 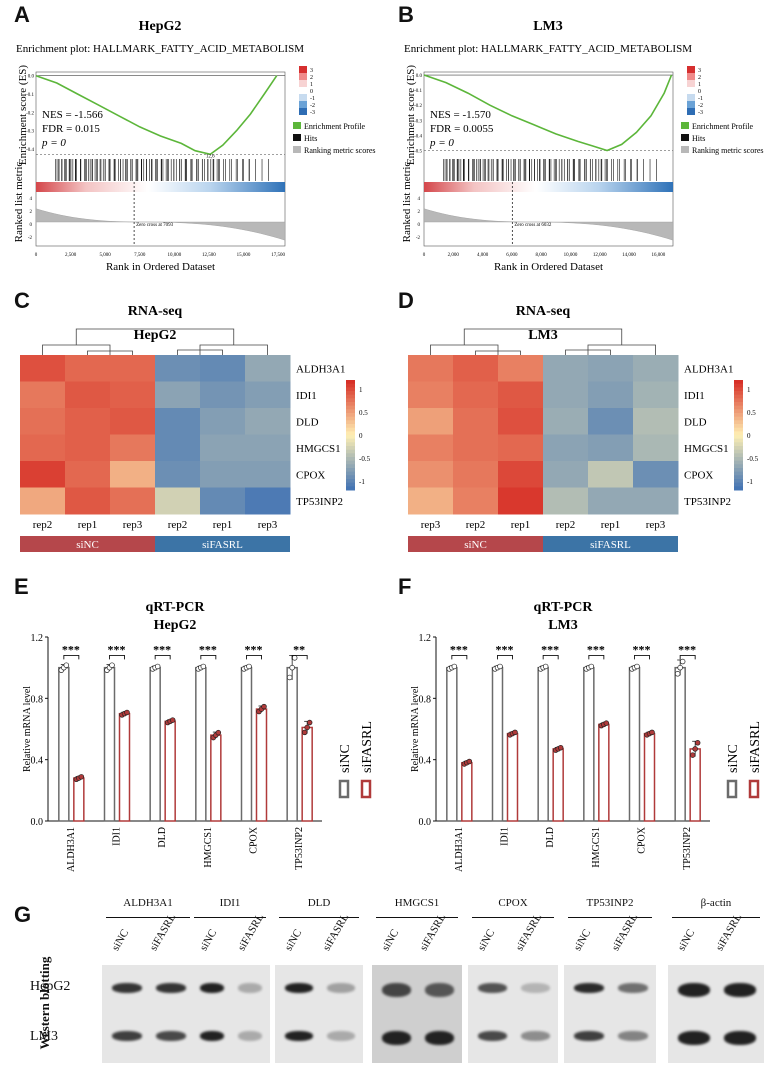 What do you see at coordinates (72, 115) in the screenshot?
I see `gsea-nes-text: NES = -1.566` at bounding box center [72, 115].